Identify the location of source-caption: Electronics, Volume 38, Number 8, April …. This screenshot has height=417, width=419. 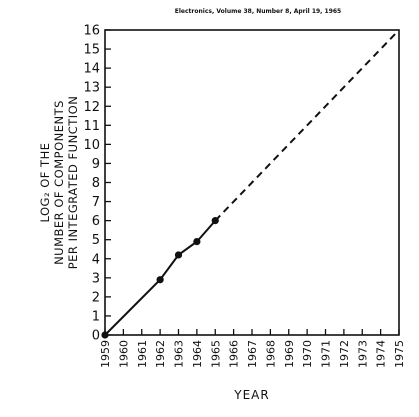
(258, 11).